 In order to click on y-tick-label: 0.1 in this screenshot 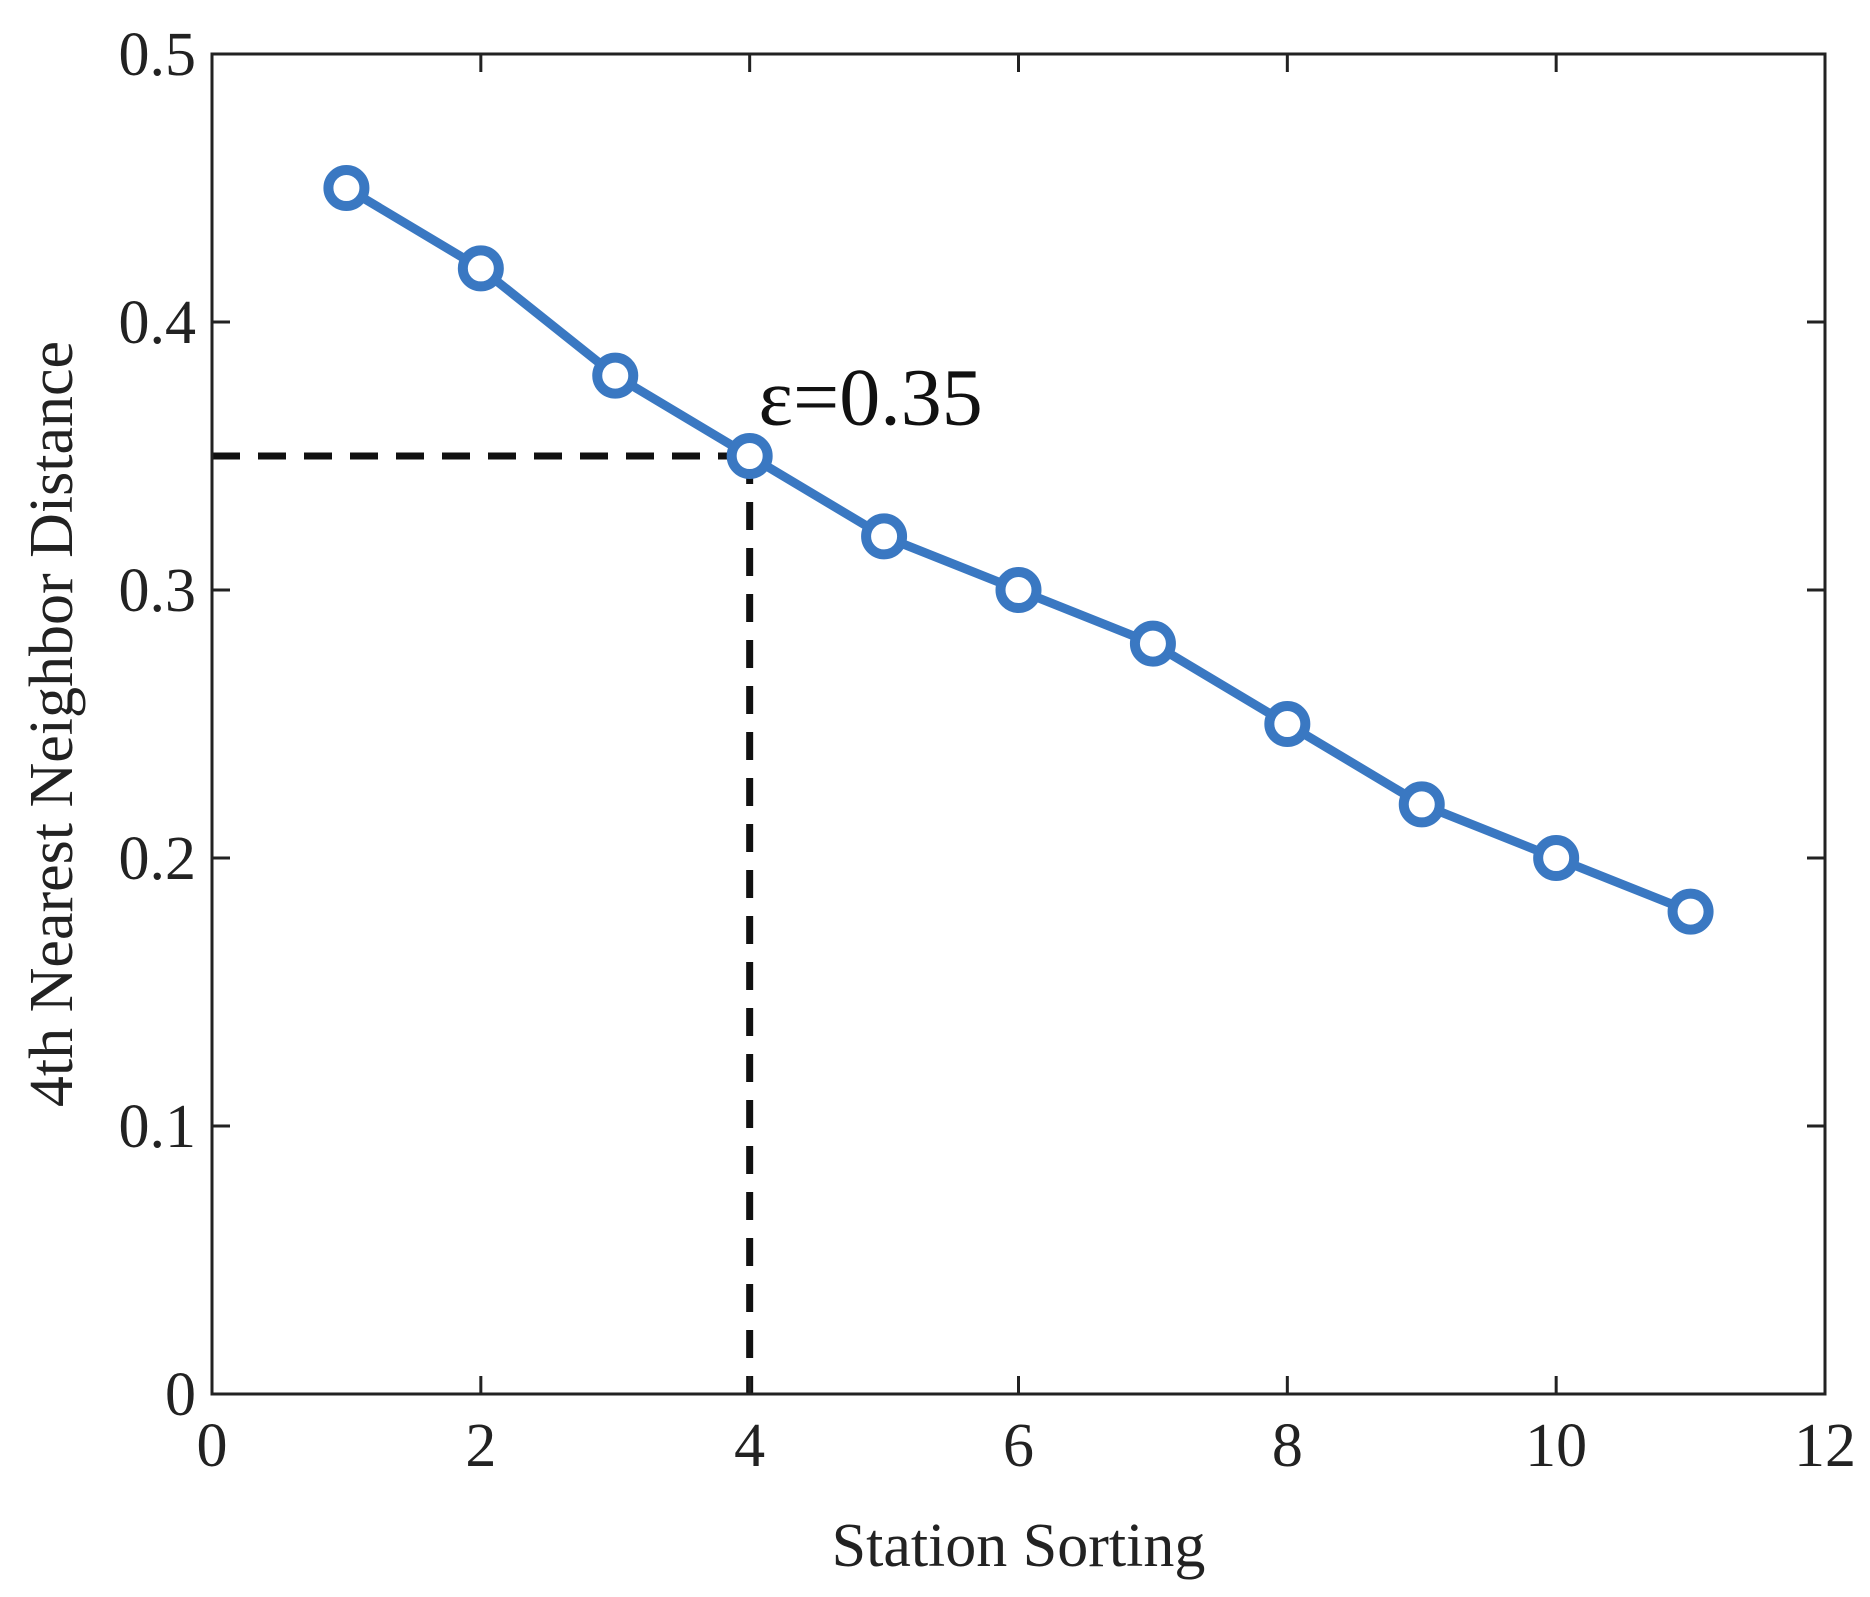, I will do `click(158, 1127)`.